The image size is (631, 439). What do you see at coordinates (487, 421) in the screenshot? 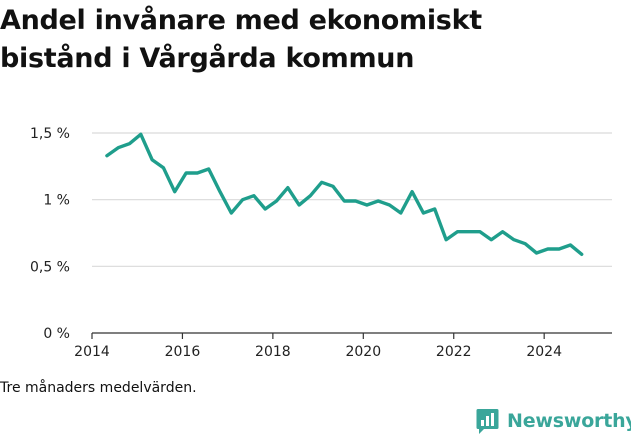
I see `newsworthy-logo-icon` at bounding box center [487, 421].